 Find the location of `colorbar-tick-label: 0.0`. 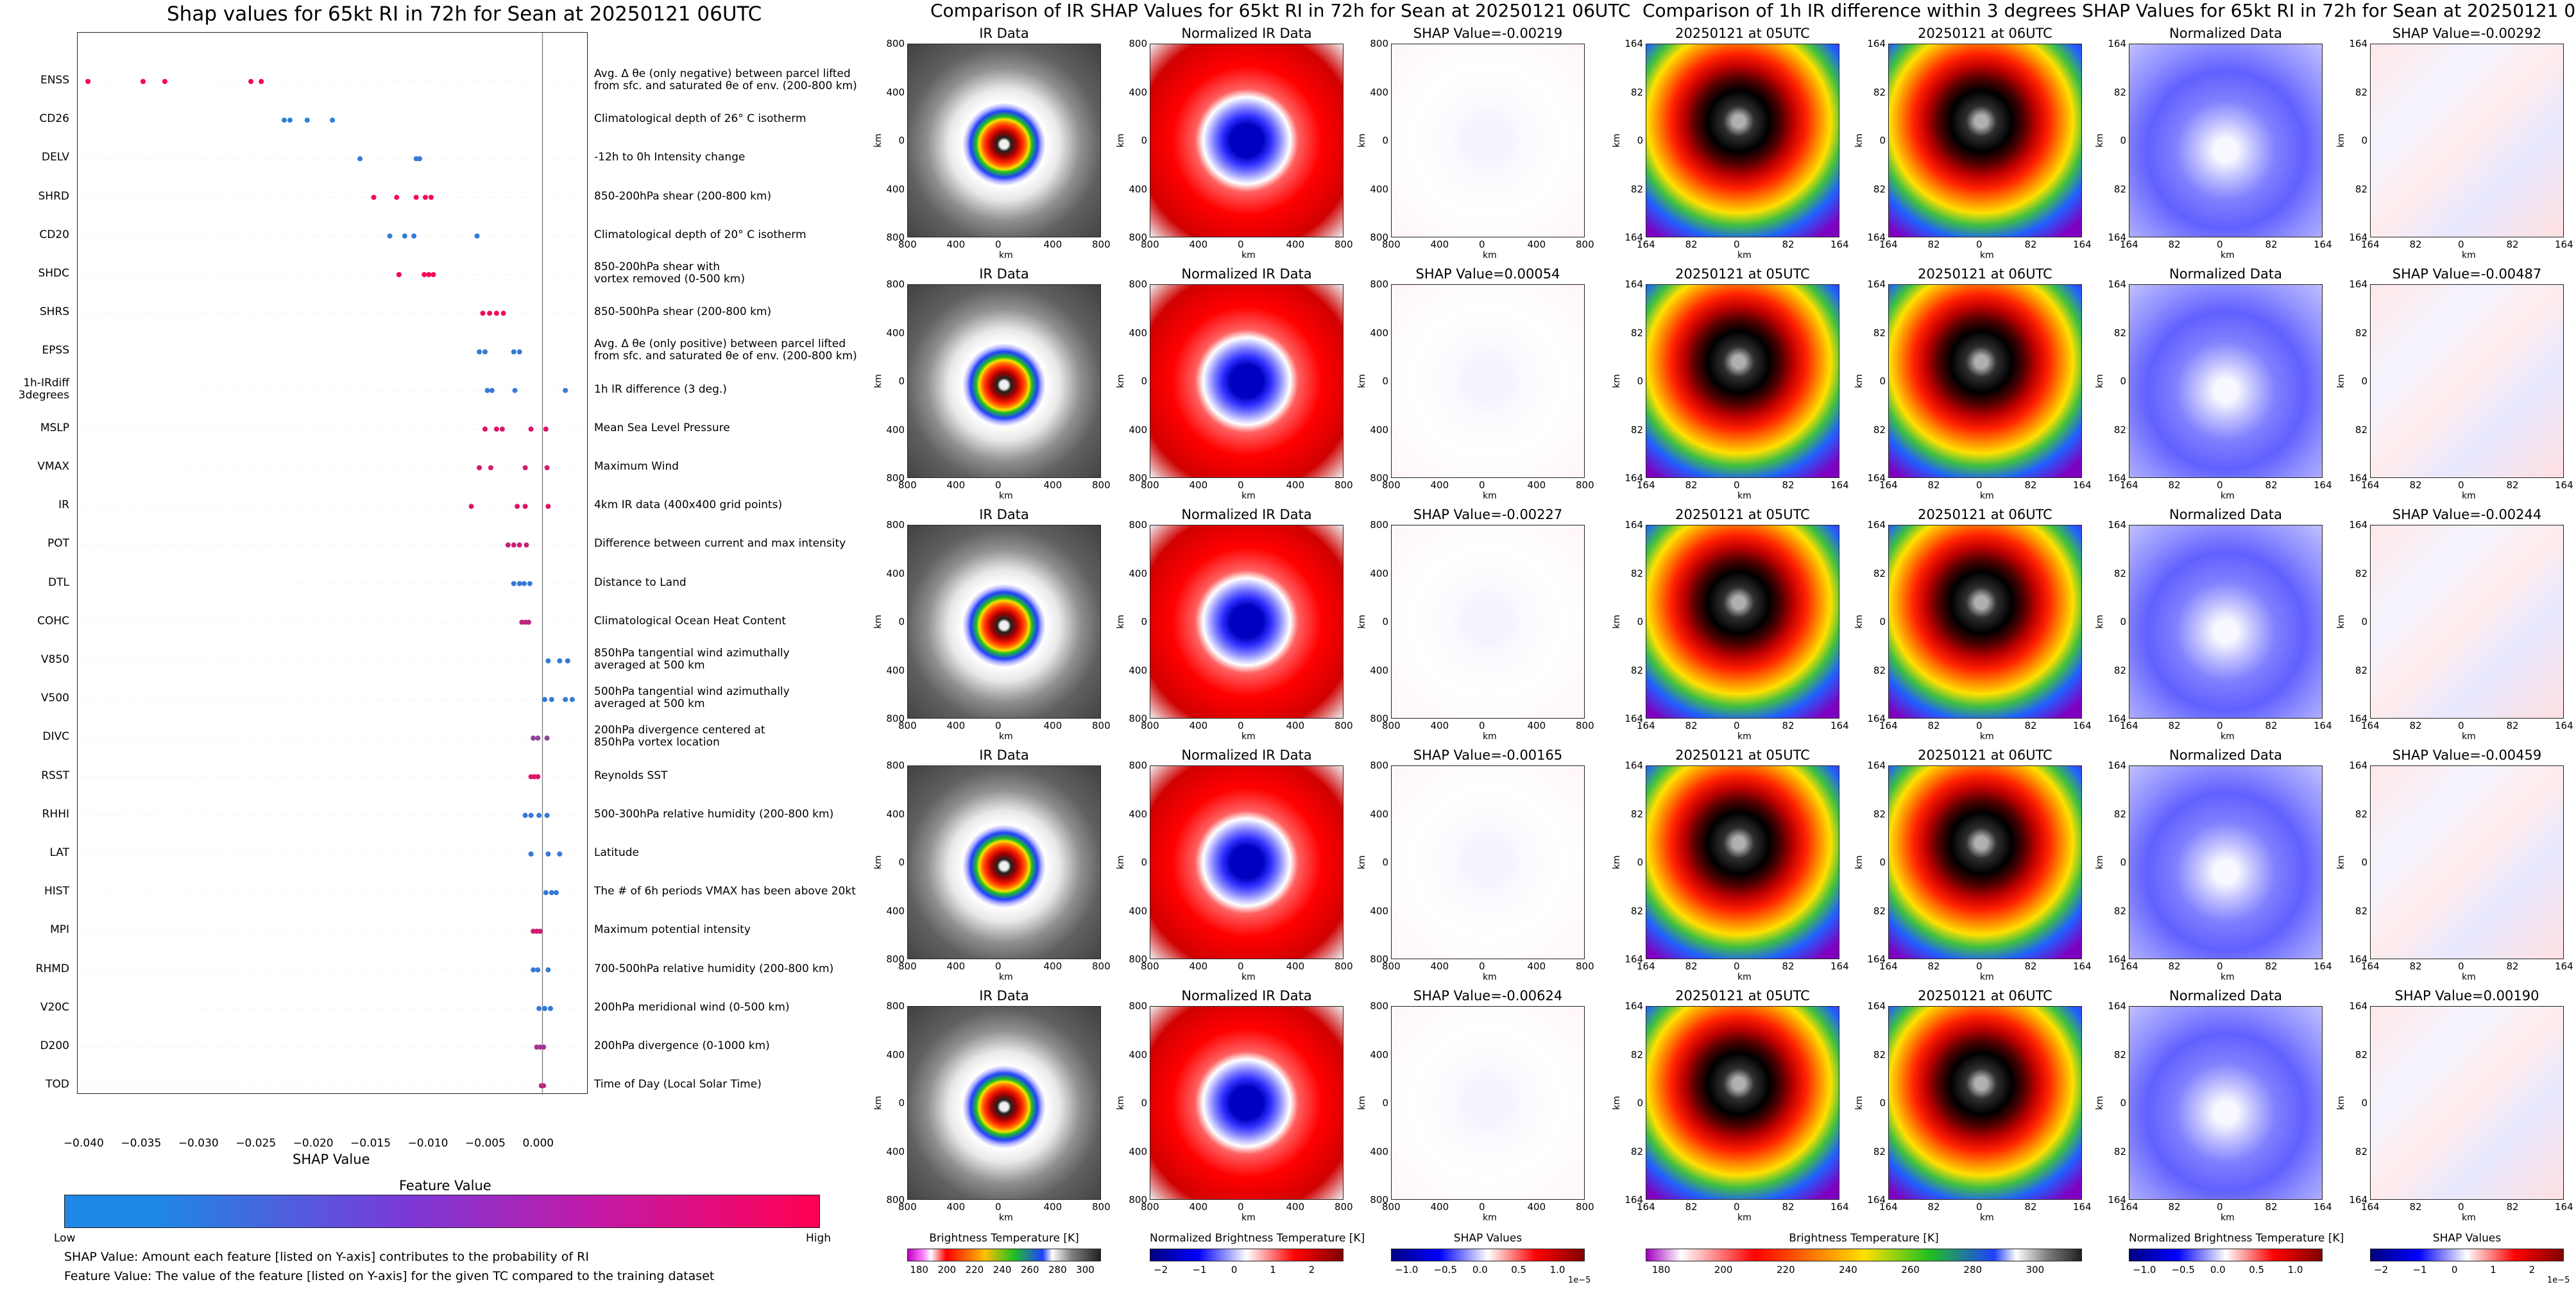

colorbar-tick-label: 0.0 is located at coordinates (2218, 1270).